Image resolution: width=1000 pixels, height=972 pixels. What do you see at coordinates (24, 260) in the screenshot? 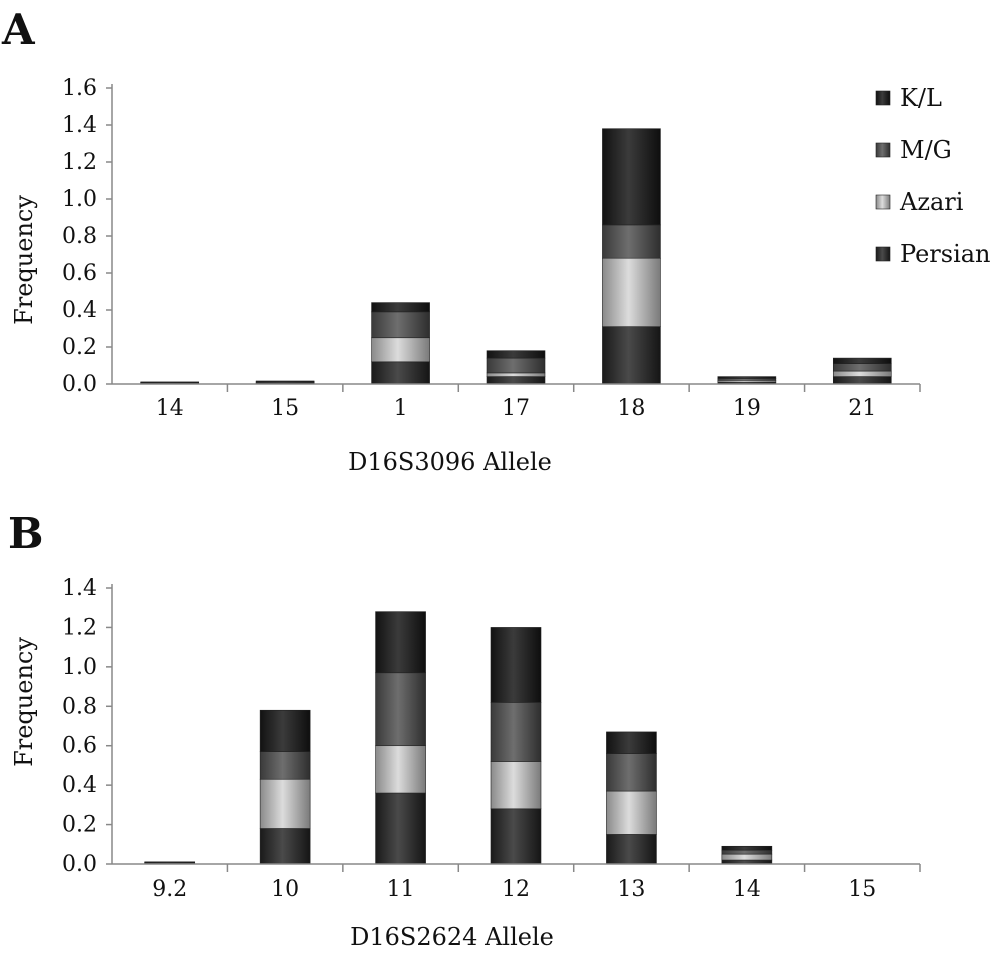
I see `y-axis-title-a: Frequency` at bounding box center [24, 260].